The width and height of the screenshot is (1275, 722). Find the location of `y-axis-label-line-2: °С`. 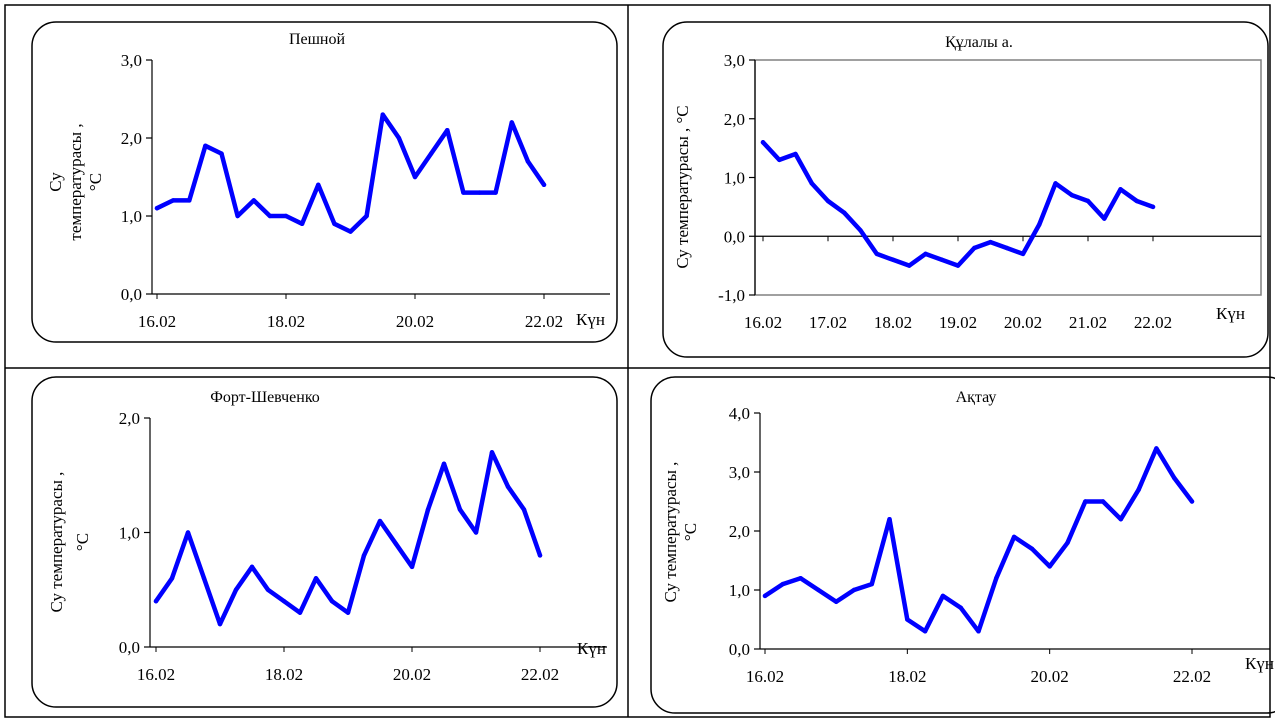

y-axis-label-line-2: °С is located at coordinates (82, 542).